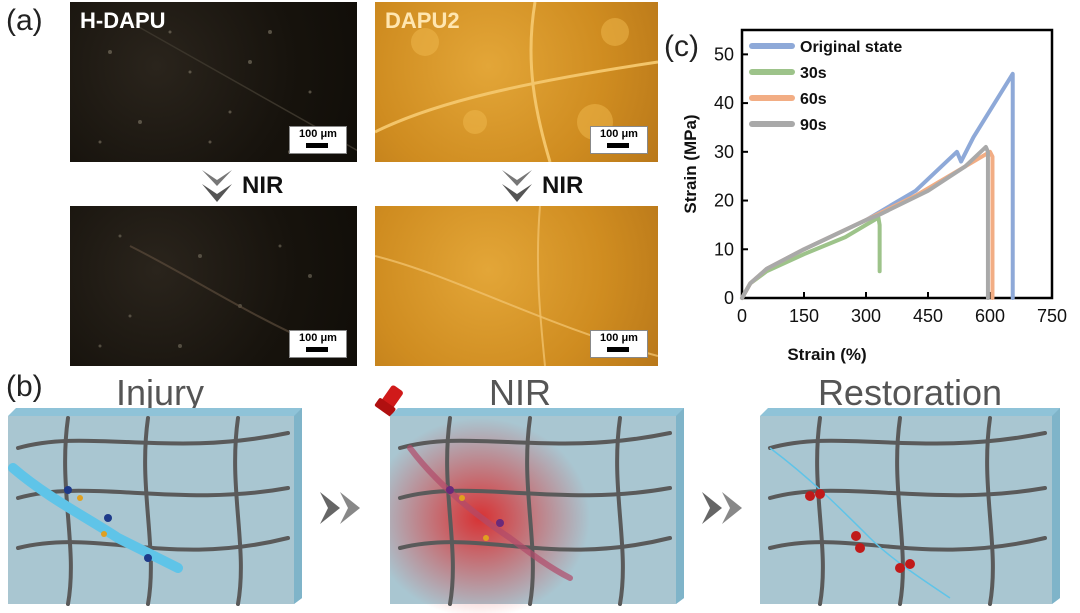 The image size is (1080, 613). Describe the element at coordinates (928, 316) in the screenshot. I see `x-tick-label: 450` at that location.